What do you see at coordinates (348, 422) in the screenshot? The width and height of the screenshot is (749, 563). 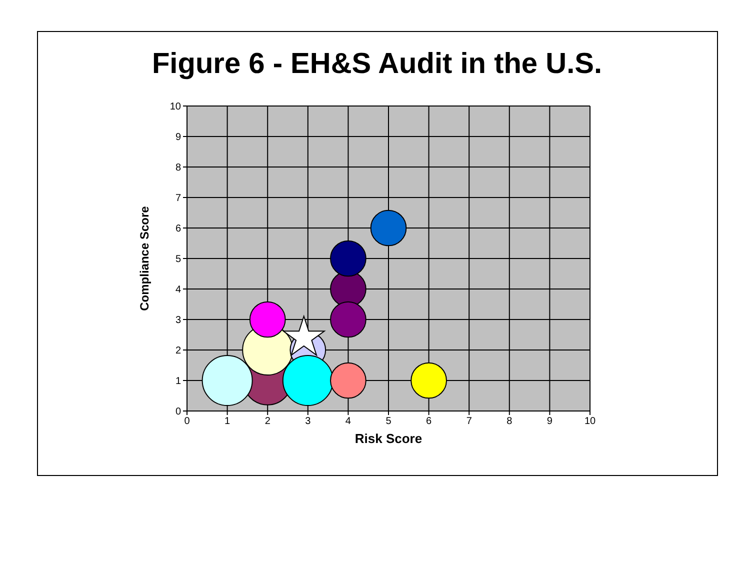 I see `x-tick-label: 4` at bounding box center [348, 422].